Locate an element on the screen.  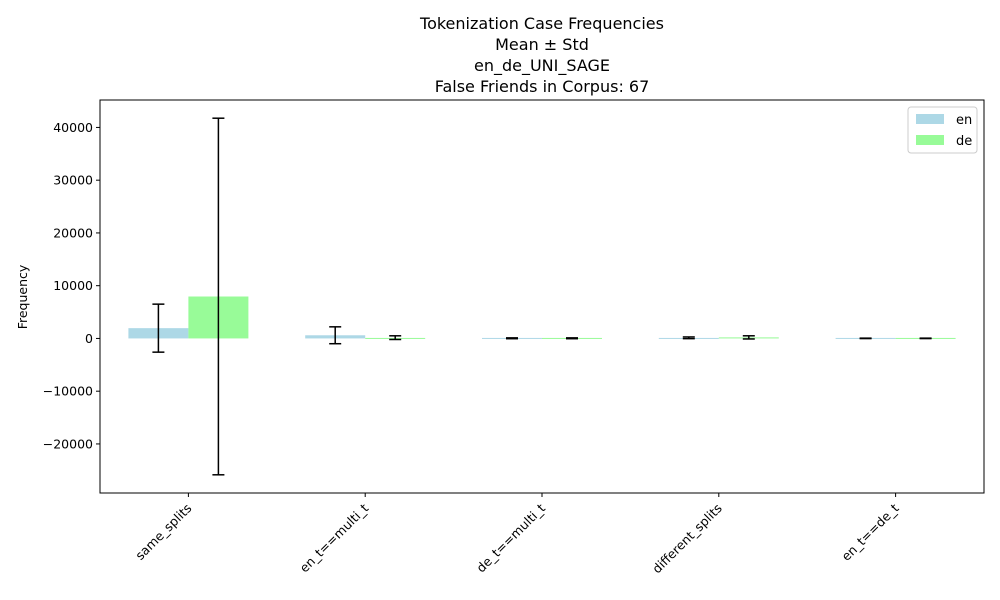
legend-swatch-en is located at coordinates (930, 119).